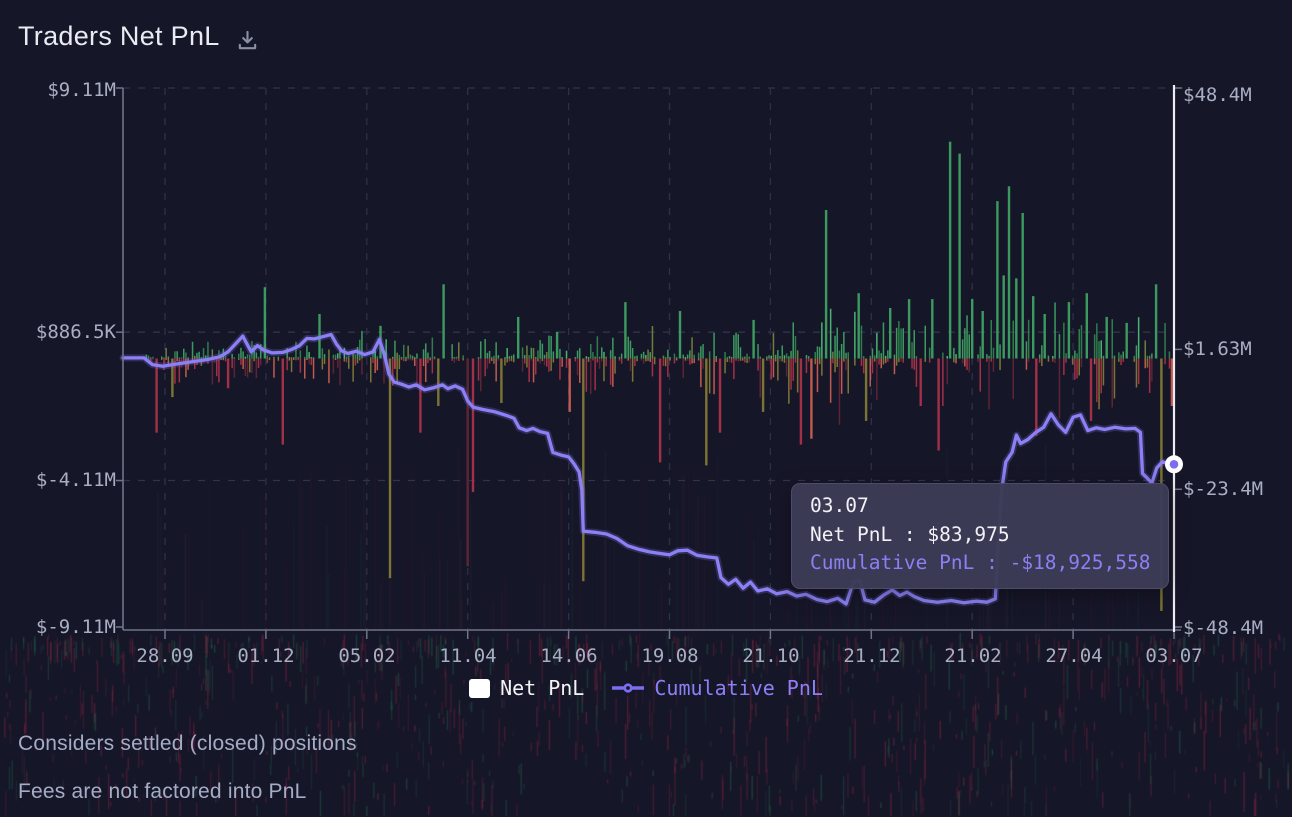  What do you see at coordinates (910, 534) in the screenshot?
I see `tooltip-net-pnl: Net PnL : $83,975` at bounding box center [910, 534].